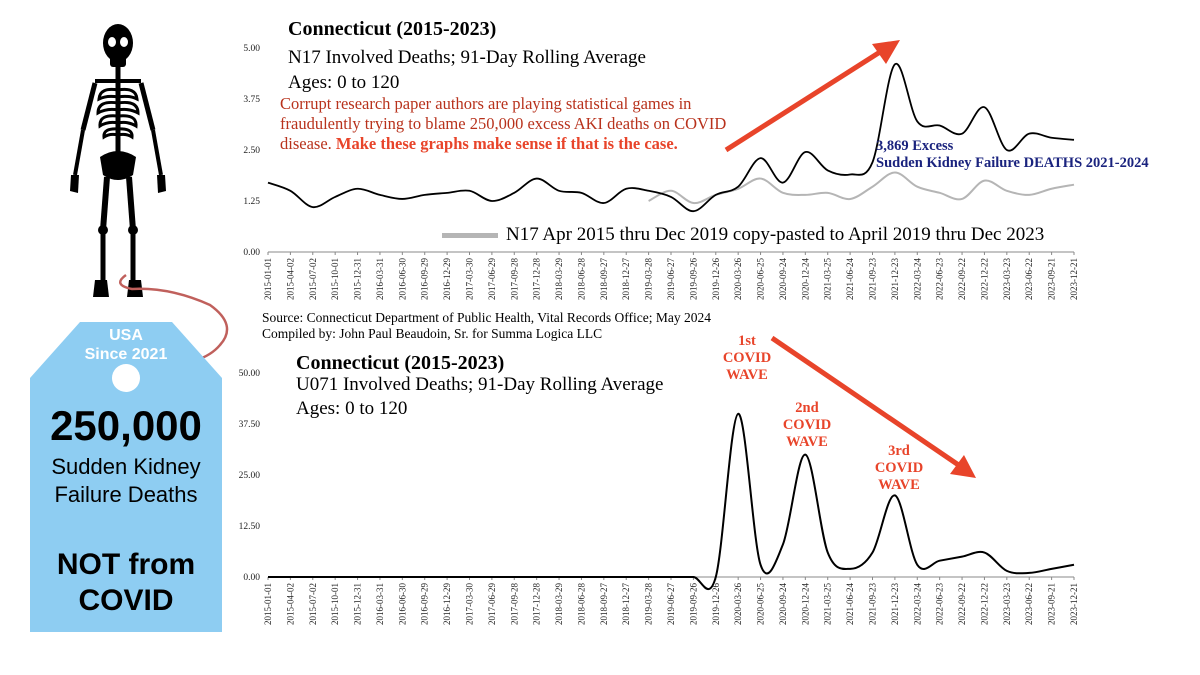  Describe the element at coordinates (807, 408) in the screenshot. I see `wave2-label-line1: 2nd` at that location.